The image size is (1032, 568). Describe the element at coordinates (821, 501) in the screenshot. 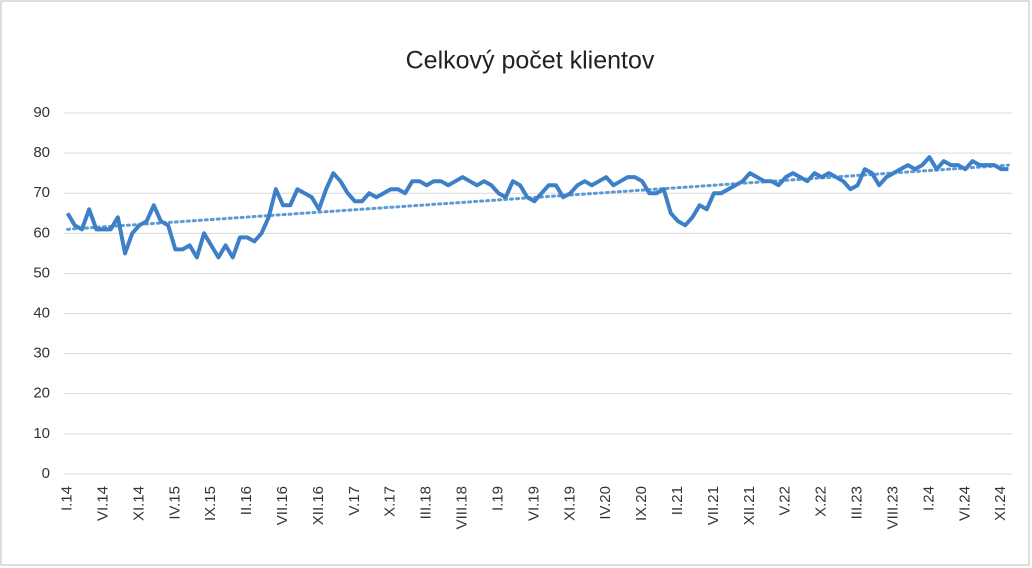

I see `x-tick-label: X.22` at that location.